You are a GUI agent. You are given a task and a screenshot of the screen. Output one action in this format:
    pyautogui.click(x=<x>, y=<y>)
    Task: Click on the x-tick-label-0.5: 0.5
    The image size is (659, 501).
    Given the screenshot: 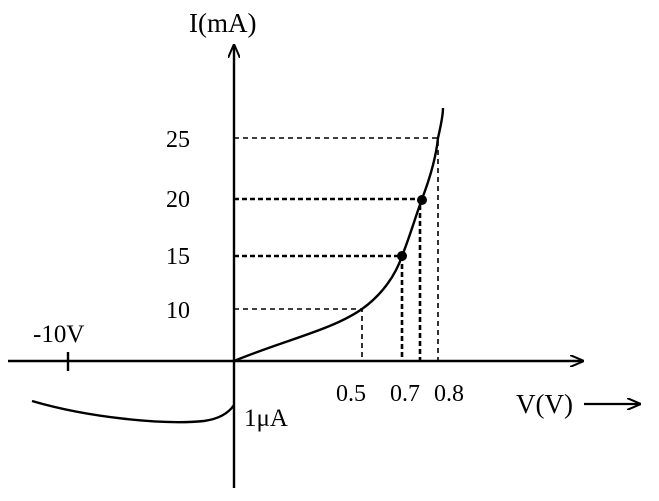 What is the action you would take?
    pyautogui.click(x=351, y=394)
    